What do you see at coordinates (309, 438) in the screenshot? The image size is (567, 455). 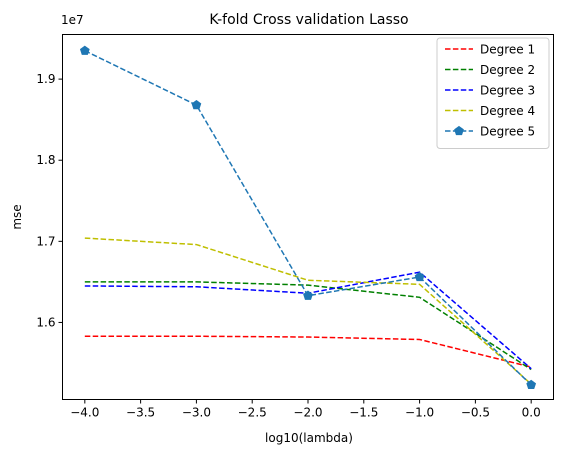 I see `x-axis-label: log10(lambda)` at bounding box center [309, 438].